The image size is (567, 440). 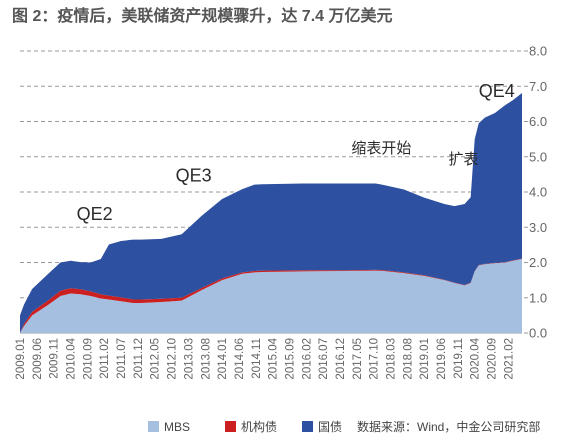 I want to click on y-axis: 0.0 1.0 2.0 3.0 4.0 5.0 6.0 7.0 8.0, so click(x=538, y=192).